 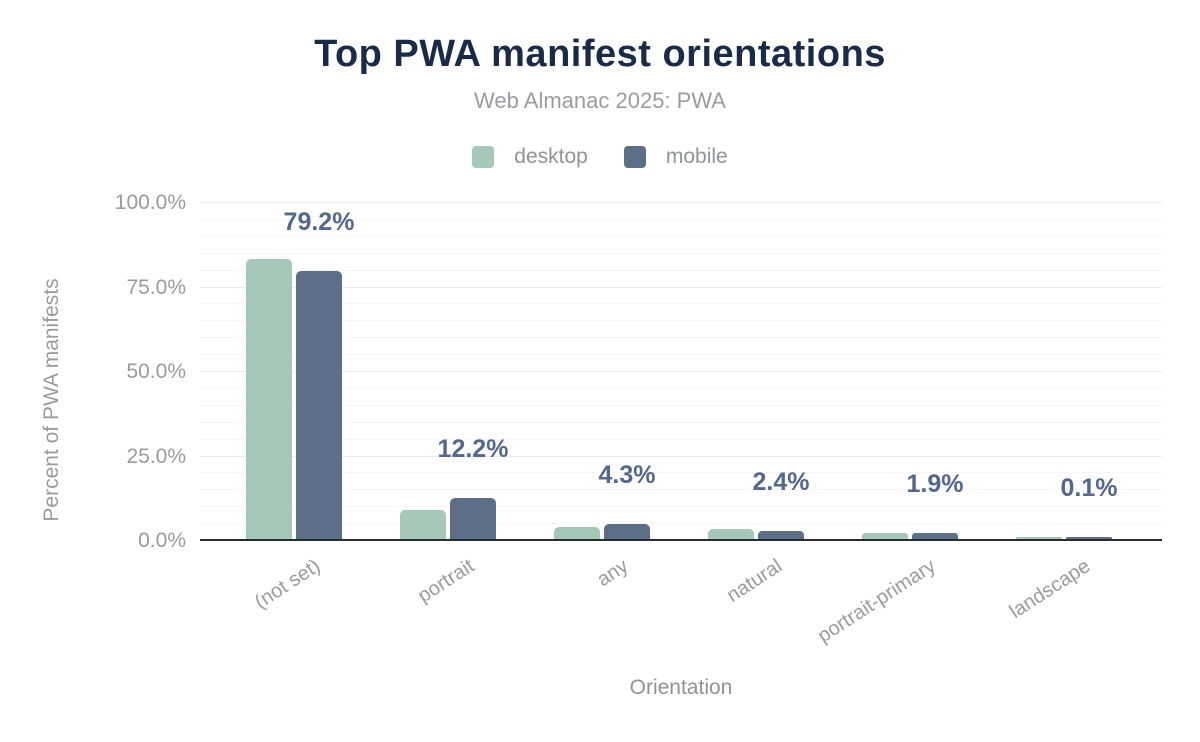 What do you see at coordinates (781, 534) in the screenshot?
I see `bar-mobile-natural` at bounding box center [781, 534].